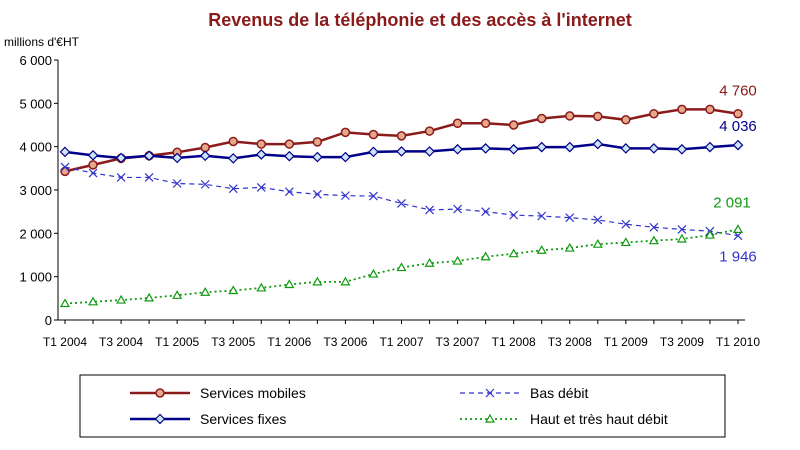 The image size is (800, 450). What do you see at coordinates (599, 419) in the screenshot?
I see `legend-label: Haut et très haut débit` at bounding box center [599, 419].